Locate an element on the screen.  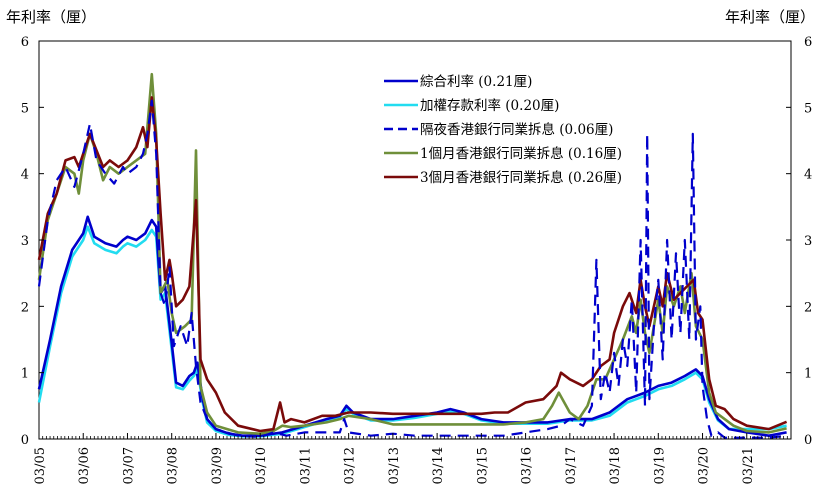
x-tick-label: 03/19 is located at coordinates (659, 465).